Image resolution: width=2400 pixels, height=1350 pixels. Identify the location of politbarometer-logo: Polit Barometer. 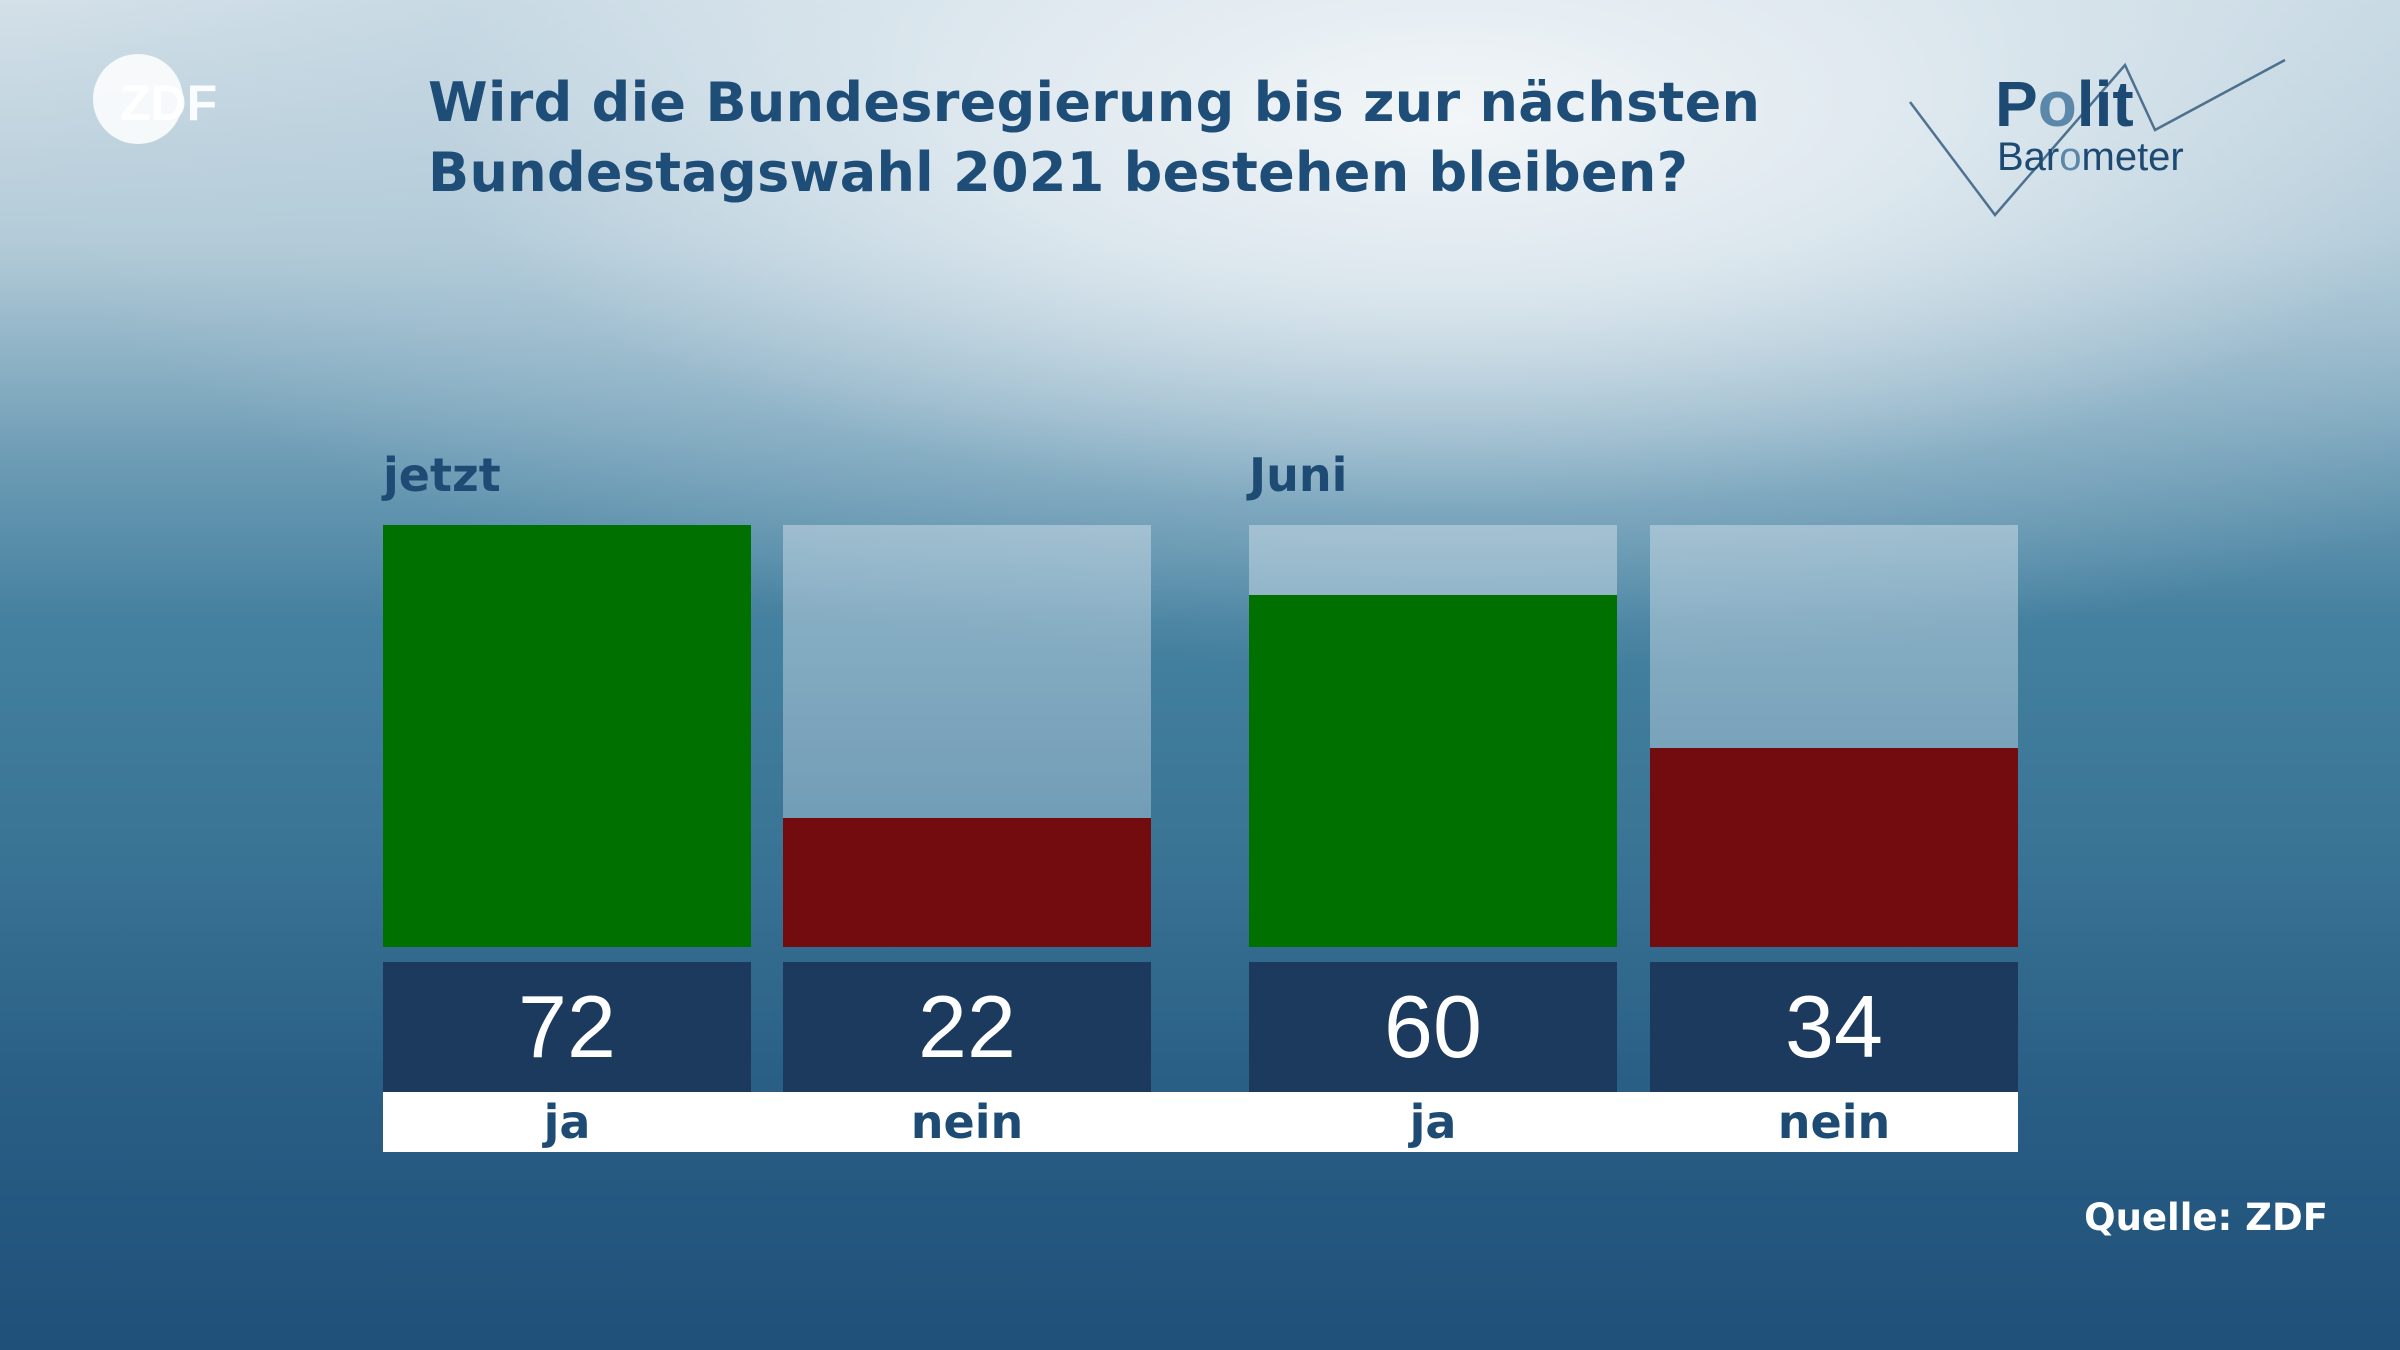
(2097, 137).